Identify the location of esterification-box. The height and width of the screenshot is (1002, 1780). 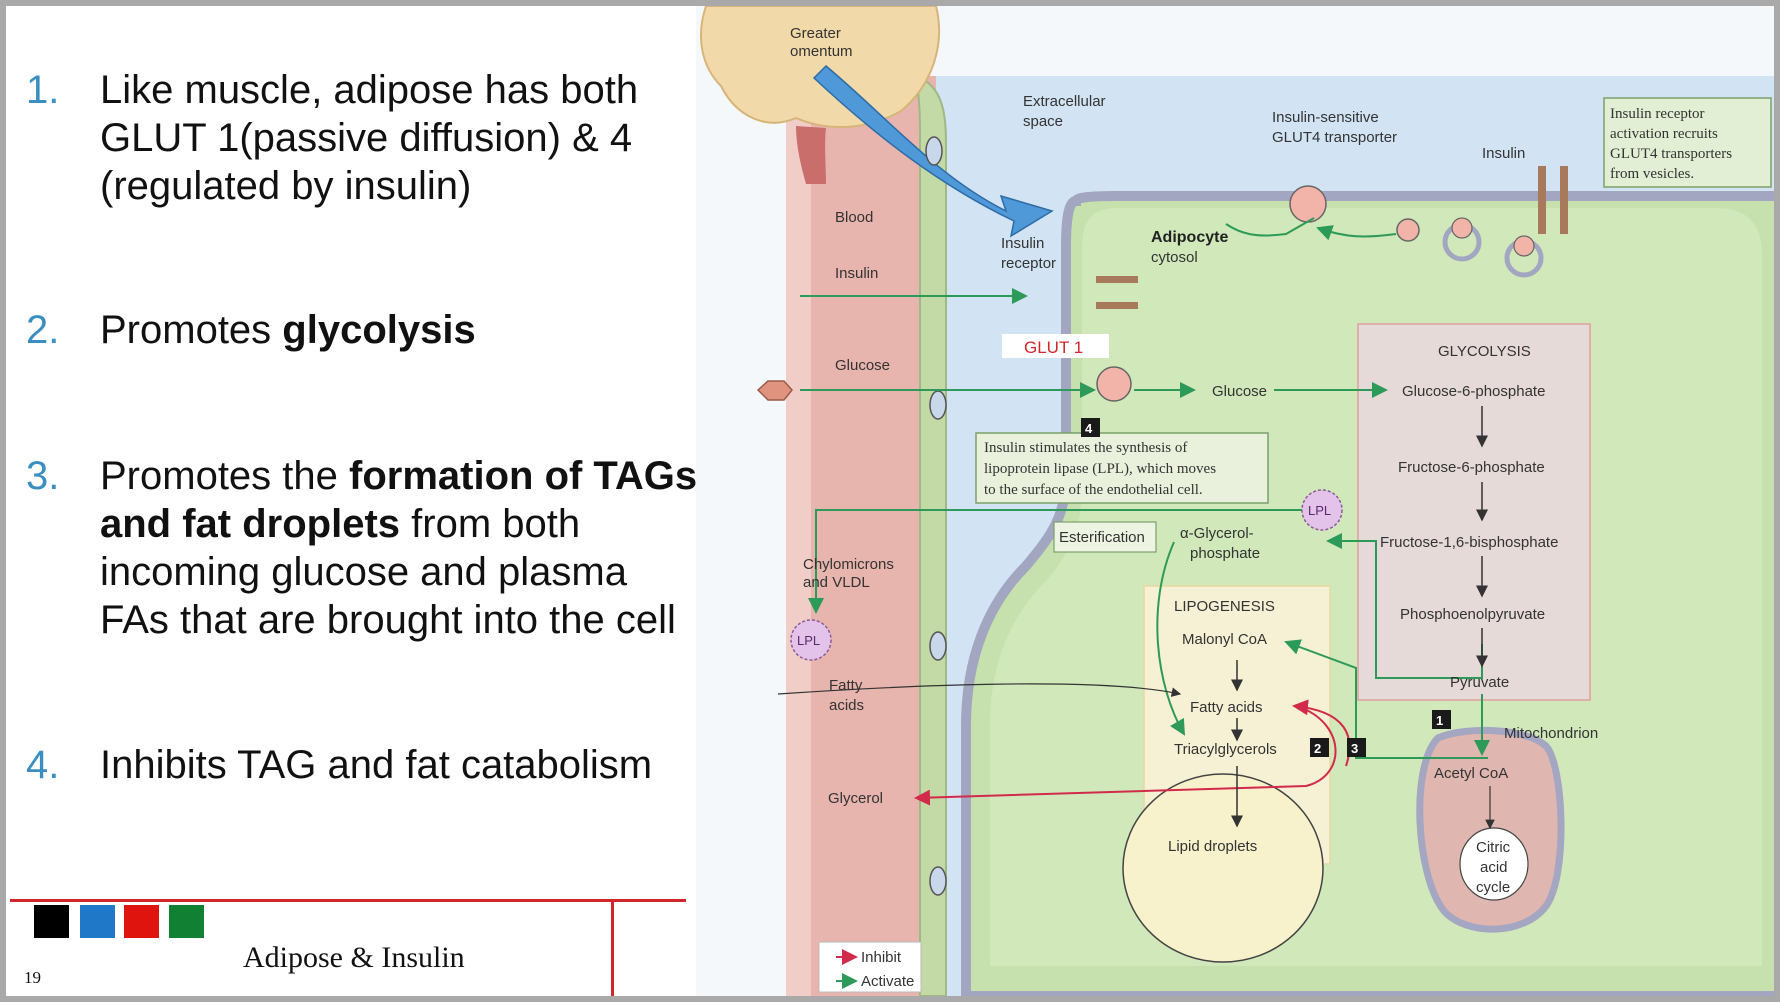
(1105, 537).